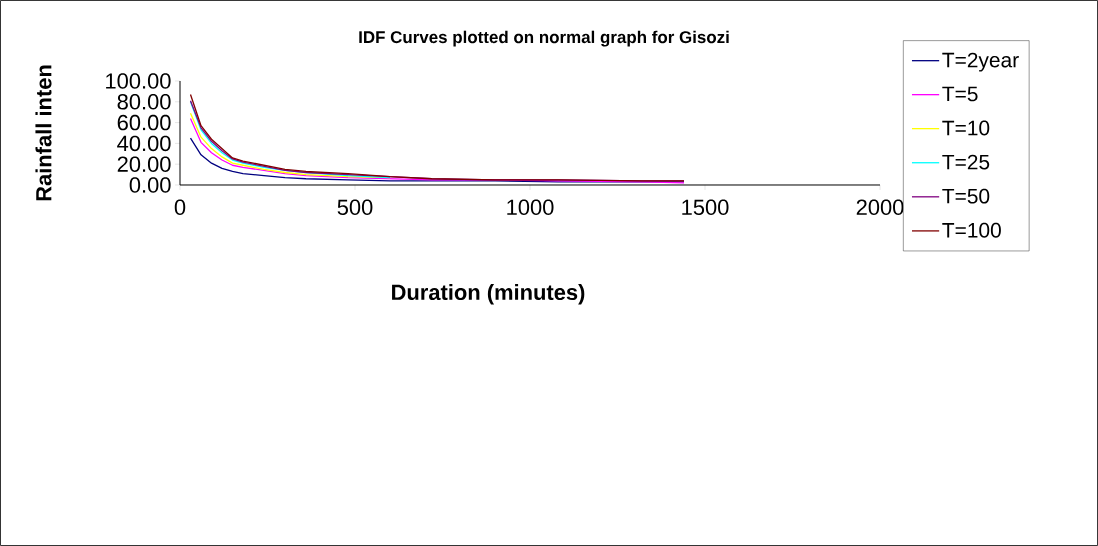 The width and height of the screenshot is (1098, 546). What do you see at coordinates (880, 207) in the screenshot?
I see `x-tick-label: 2000` at bounding box center [880, 207].